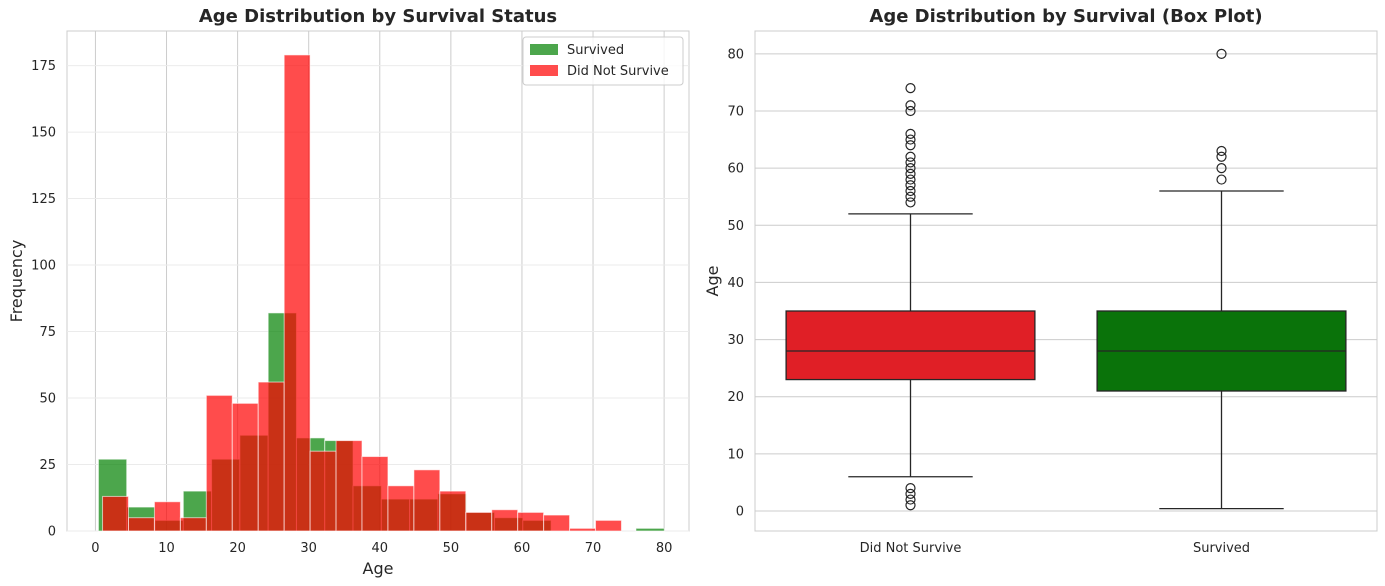  I want to click on legend-swatch-survived, so click(544, 49).